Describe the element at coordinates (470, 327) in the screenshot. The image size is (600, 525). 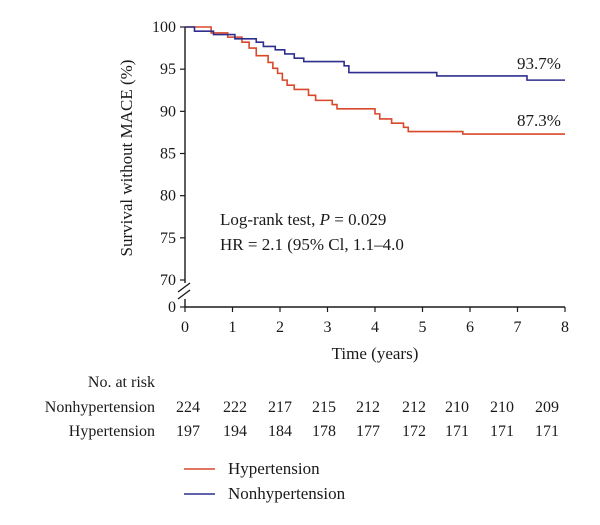
I see `x-tick-label: 6` at that location.